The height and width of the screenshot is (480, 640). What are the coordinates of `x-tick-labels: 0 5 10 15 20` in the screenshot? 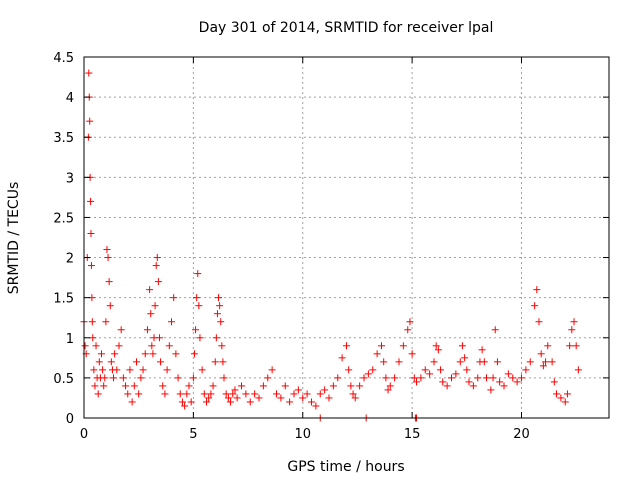 It's located at (305, 434).